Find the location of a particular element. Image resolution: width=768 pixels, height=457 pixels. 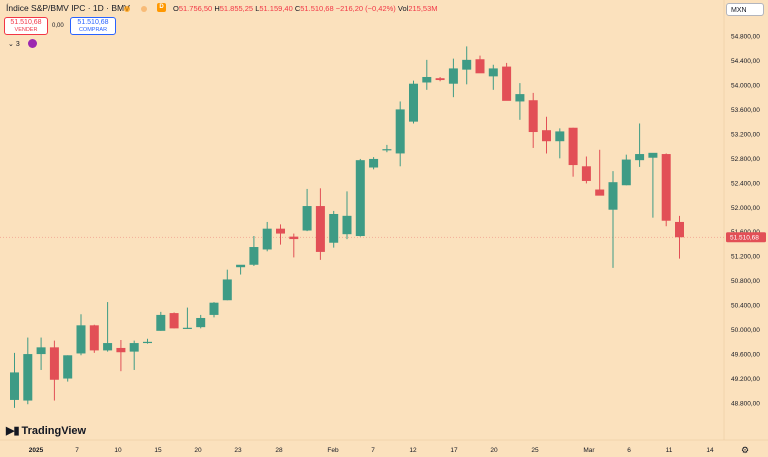

x-tick-label: 2025 is located at coordinates (36, 450).